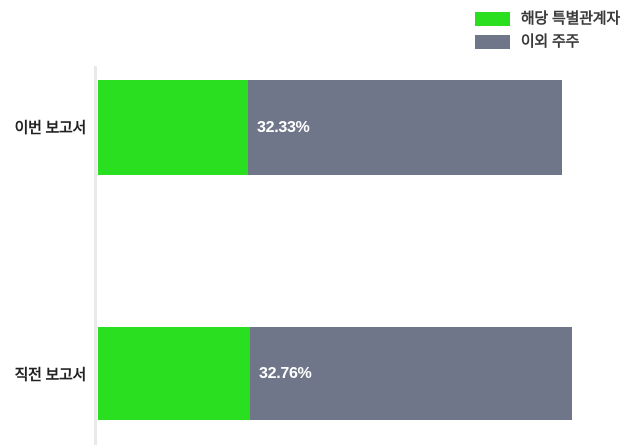 The height and width of the screenshot is (445, 628). Describe the element at coordinates (570, 18) in the screenshot. I see `legend-label-0: 해당 특별관계자` at that location.